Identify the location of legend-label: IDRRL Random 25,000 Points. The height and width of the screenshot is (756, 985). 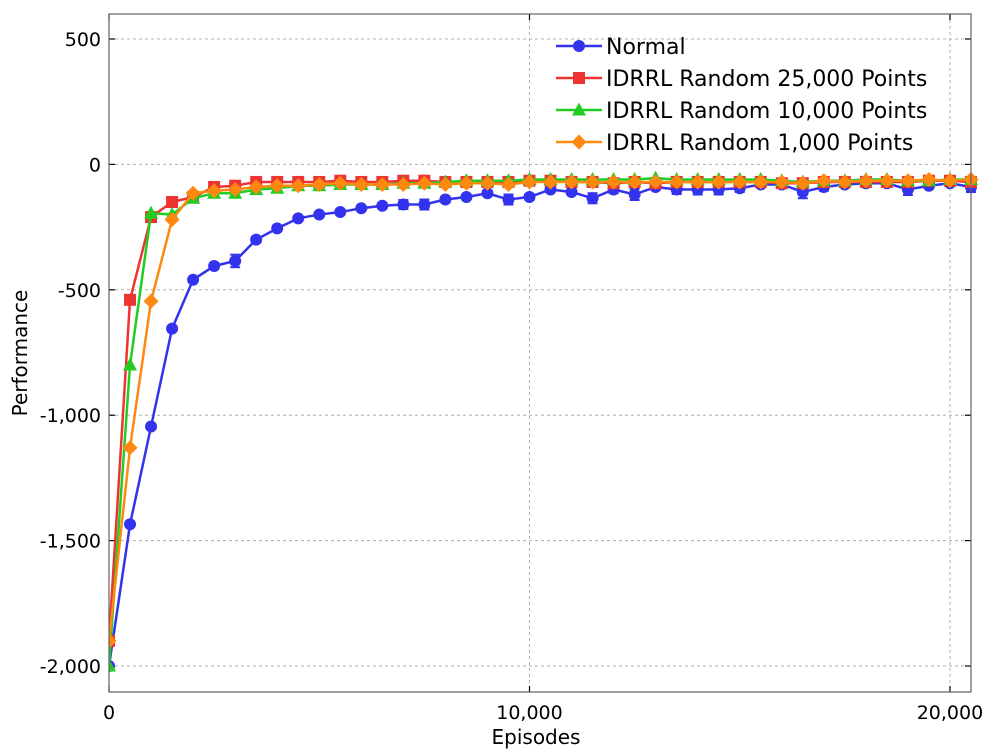
(766, 79).